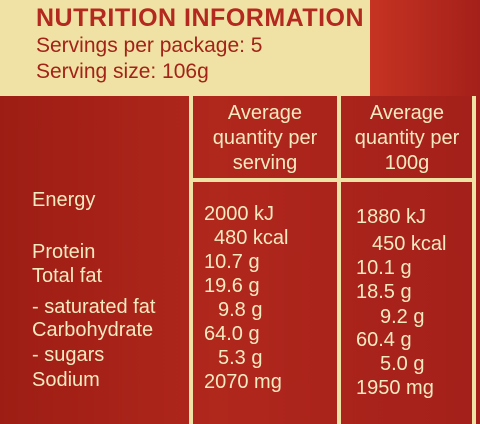  What do you see at coordinates (232, 286) in the screenshot?
I see `value-per-serving: 19.6 g` at bounding box center [232, 286].